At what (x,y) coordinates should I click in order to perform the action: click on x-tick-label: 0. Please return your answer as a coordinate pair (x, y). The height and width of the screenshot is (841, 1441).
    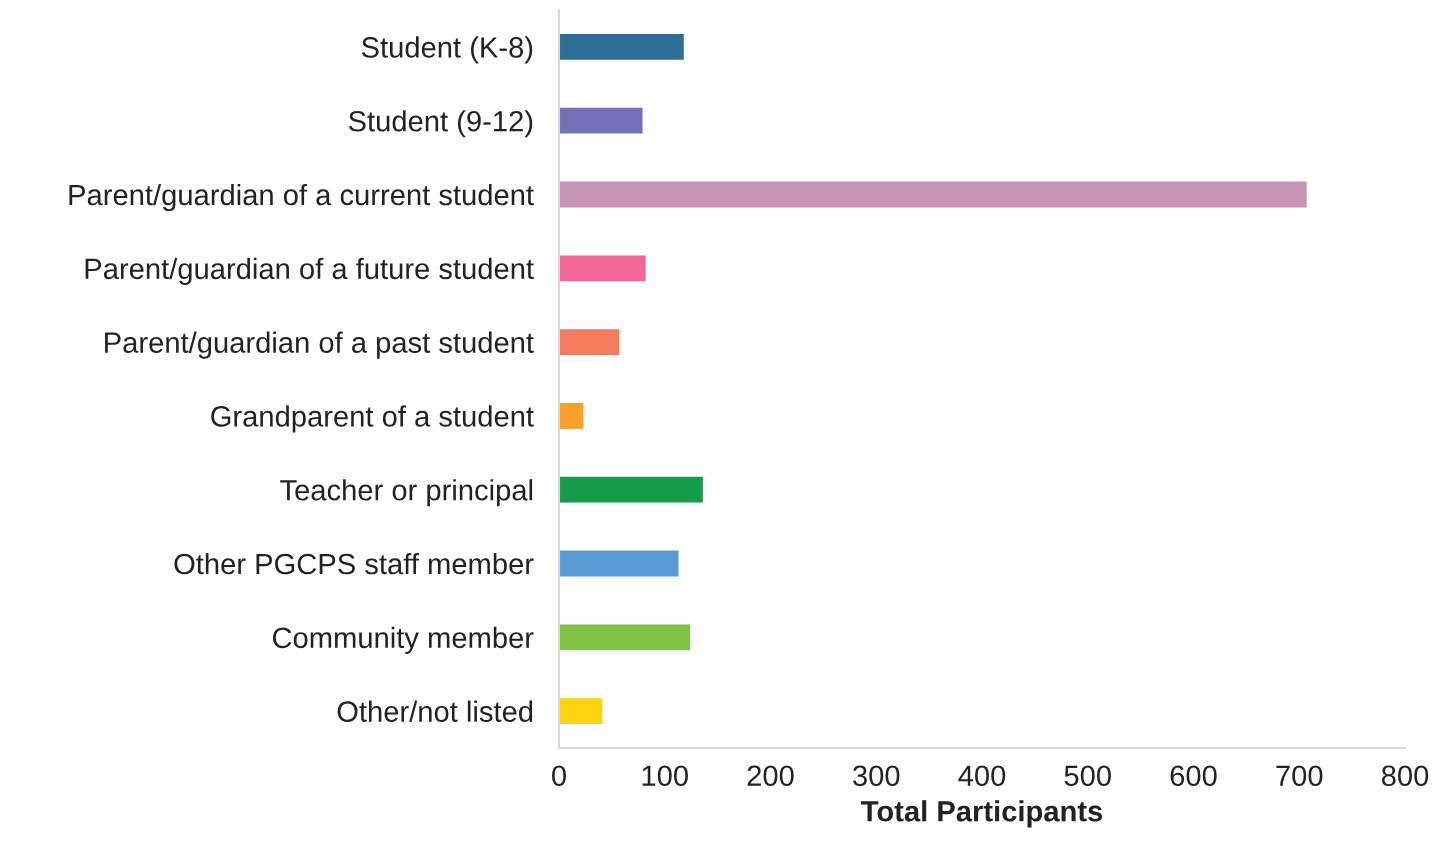
    Looking at the image, I should click on (559, 776).